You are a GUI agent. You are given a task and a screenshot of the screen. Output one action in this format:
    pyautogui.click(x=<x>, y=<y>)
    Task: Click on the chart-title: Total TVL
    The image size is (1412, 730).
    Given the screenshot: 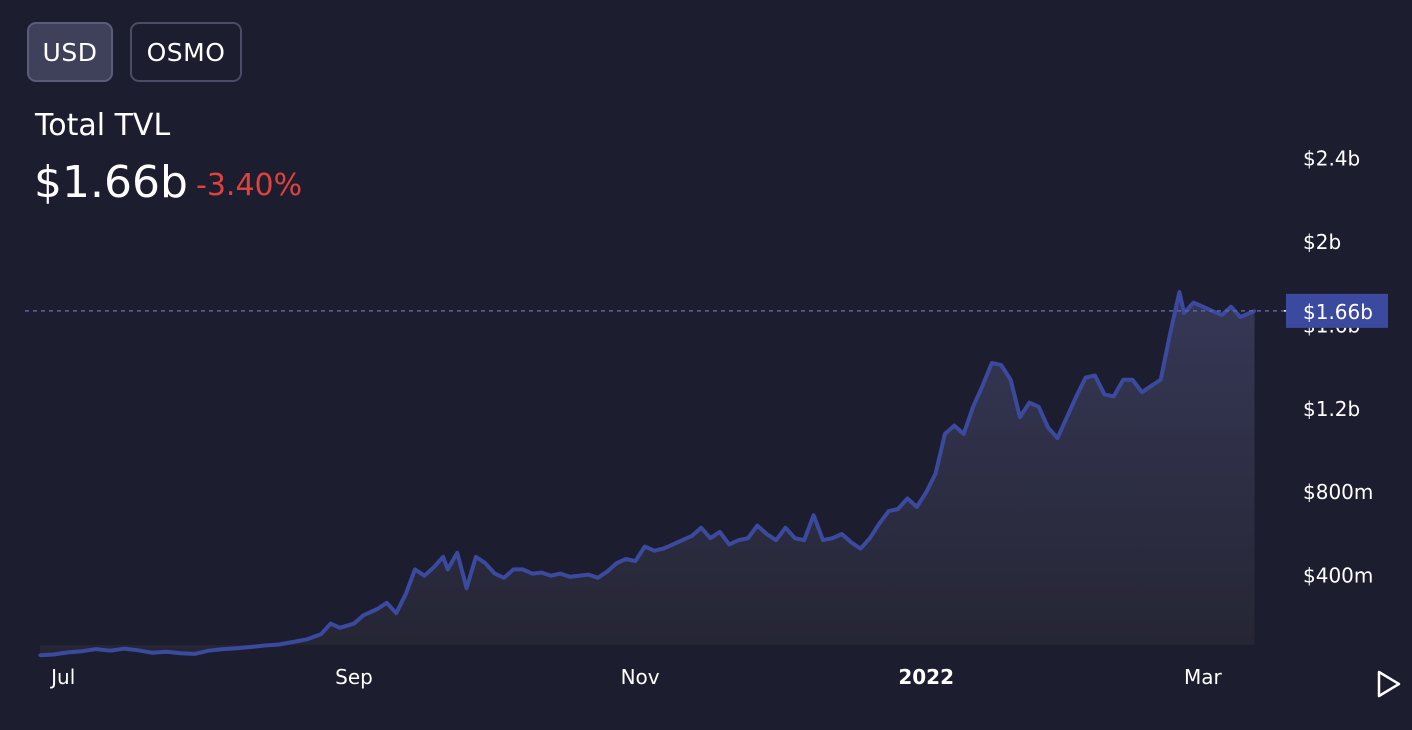 What is the action you would take?
    pyautogui.click(x=103, y=125)
    